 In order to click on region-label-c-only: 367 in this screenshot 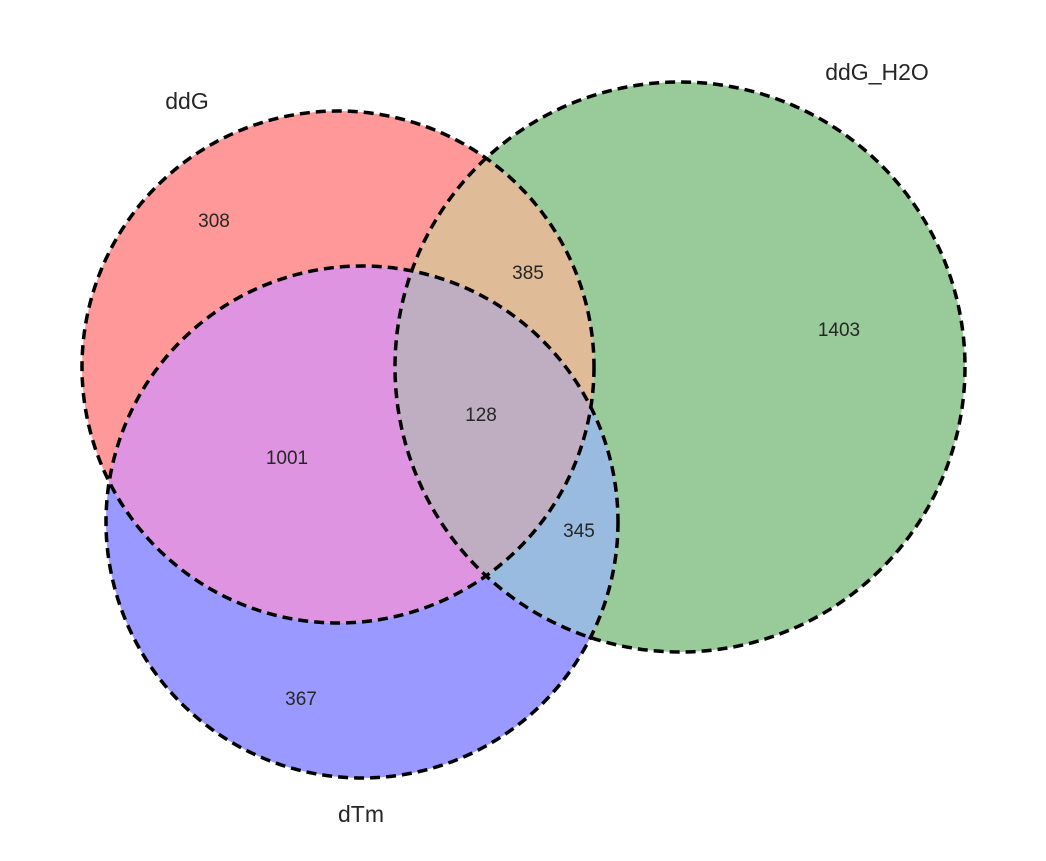, I will do `click(301, 699)`.